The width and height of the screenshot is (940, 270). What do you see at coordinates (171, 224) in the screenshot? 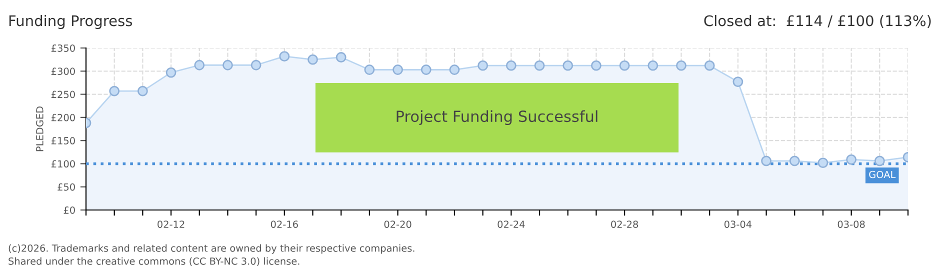
I see `x-tick-label: 02-12` at bounding box center [171, 224].